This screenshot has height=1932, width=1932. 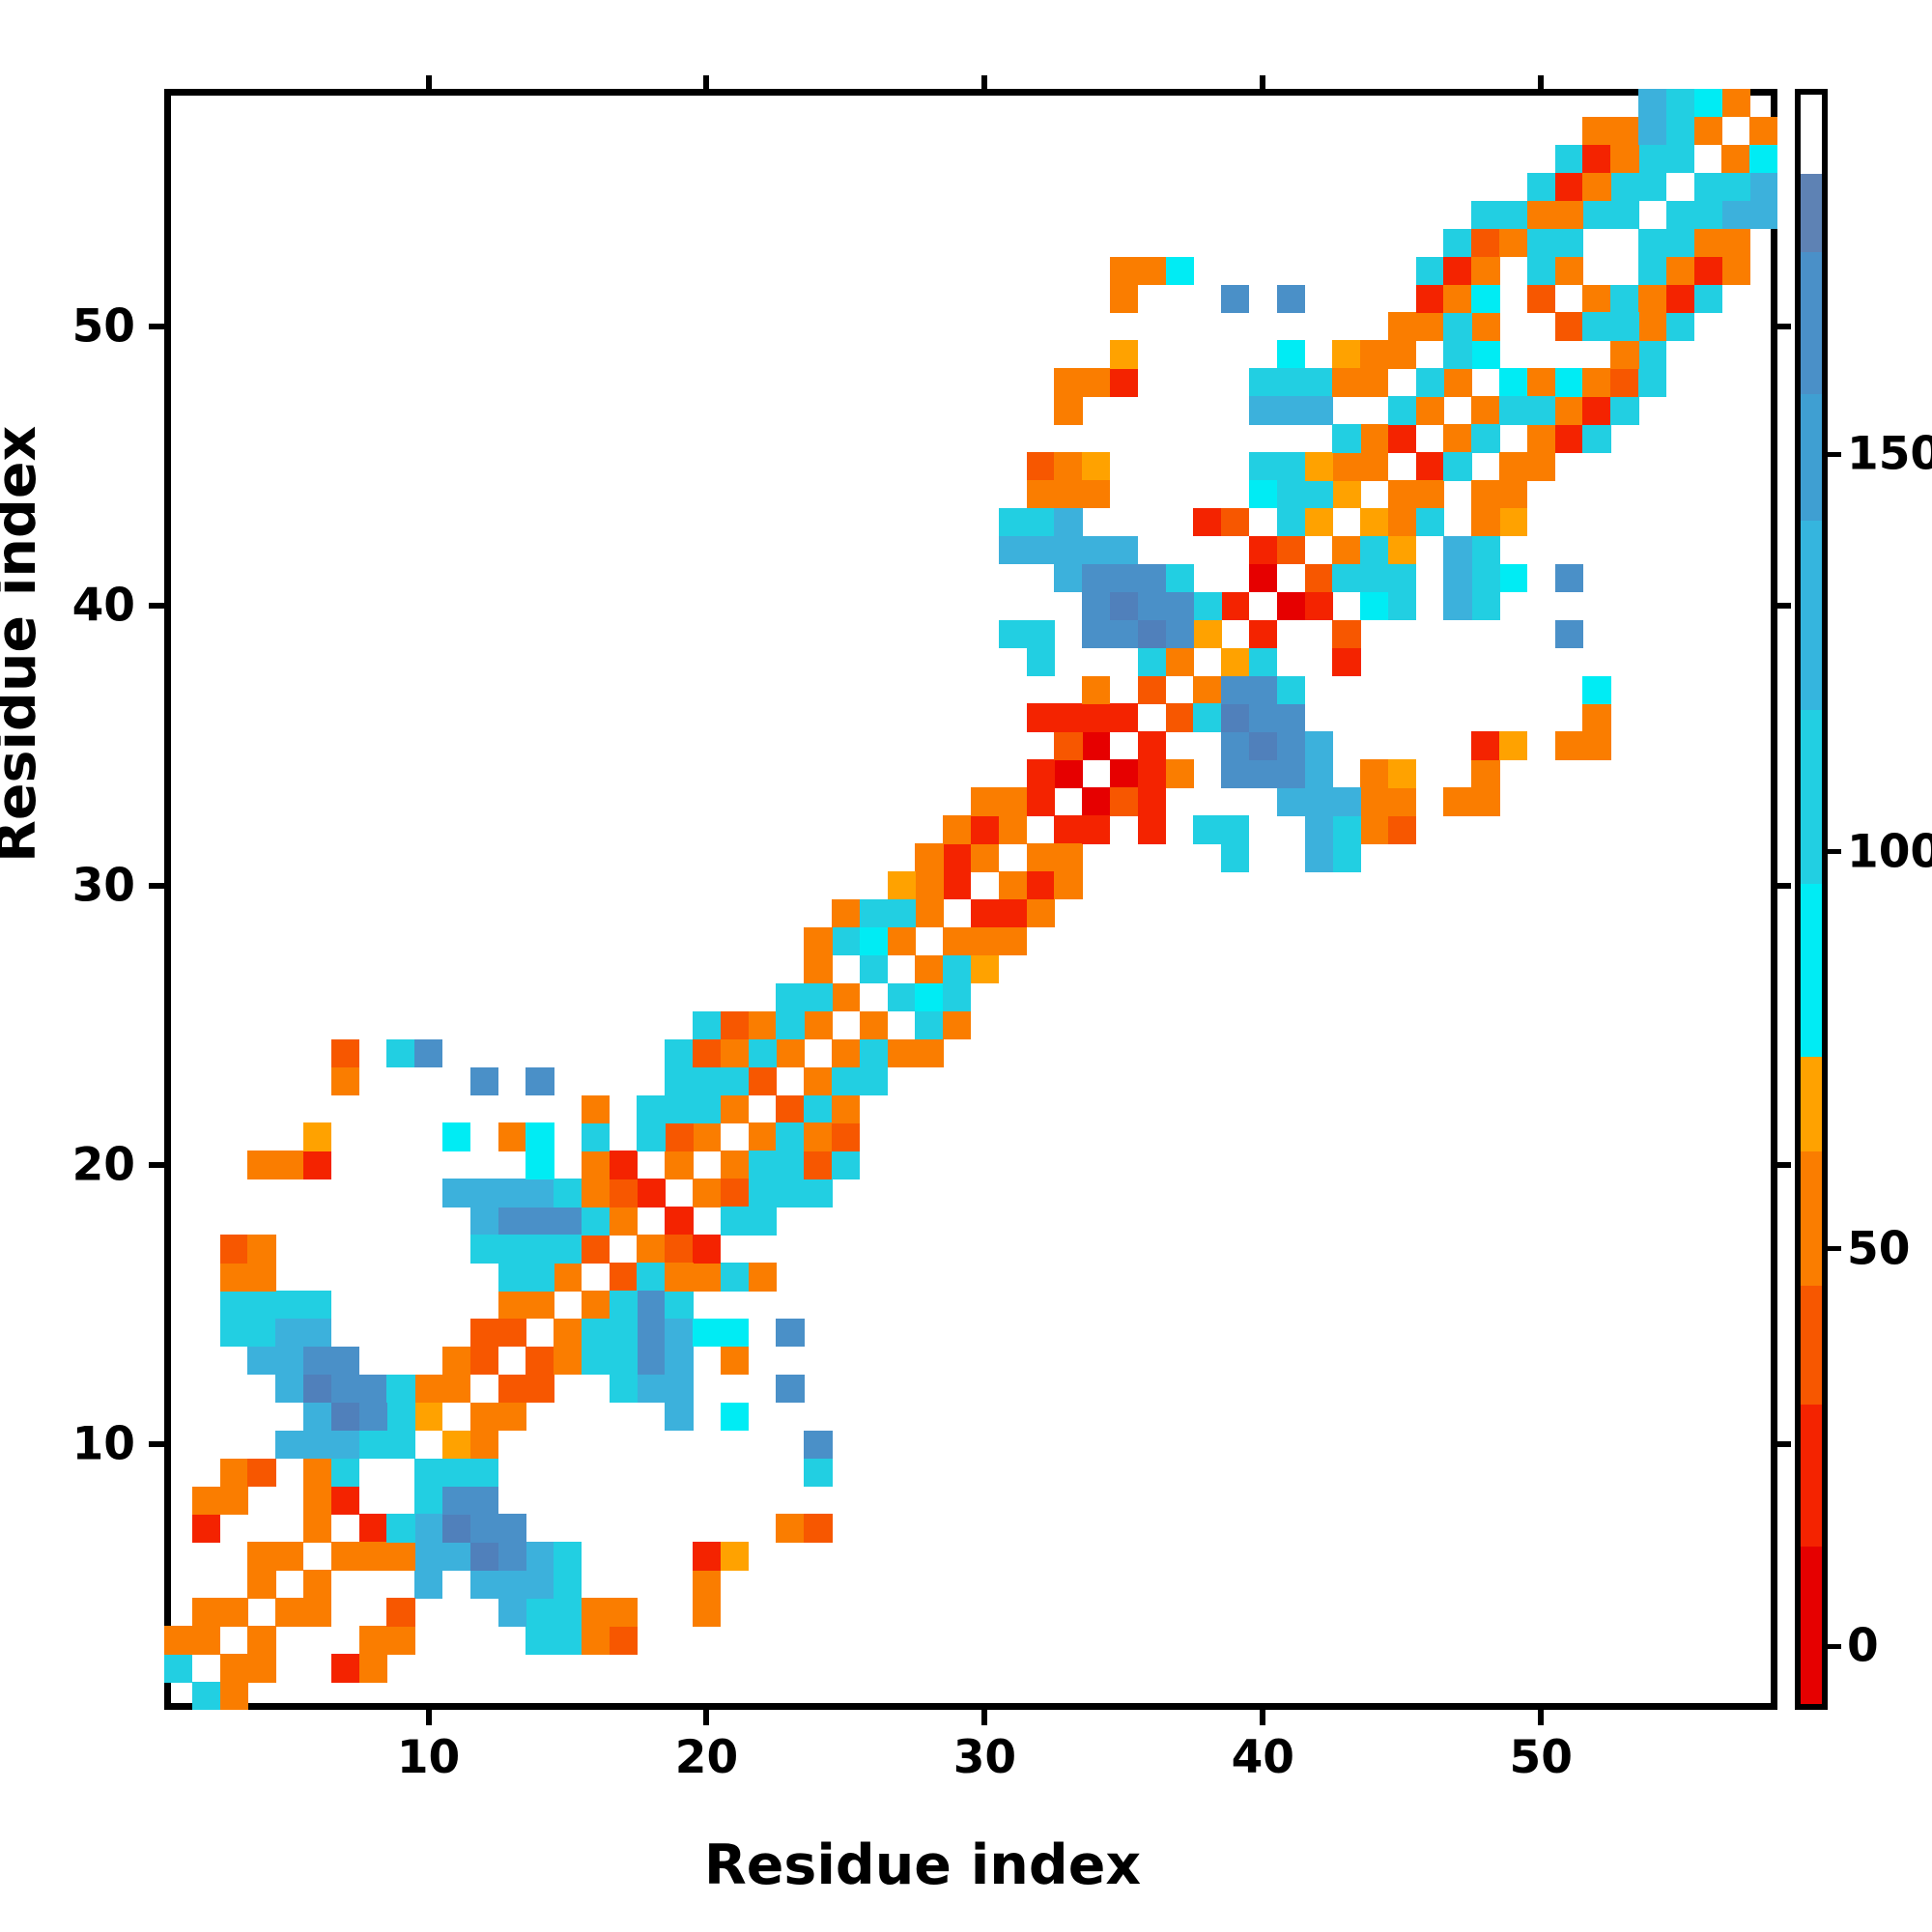 What do you see at coordinates (1863, 1646) in the screenshot?
I see `colorbar-tick-label: 0` at bounding box center [1863, 1646].